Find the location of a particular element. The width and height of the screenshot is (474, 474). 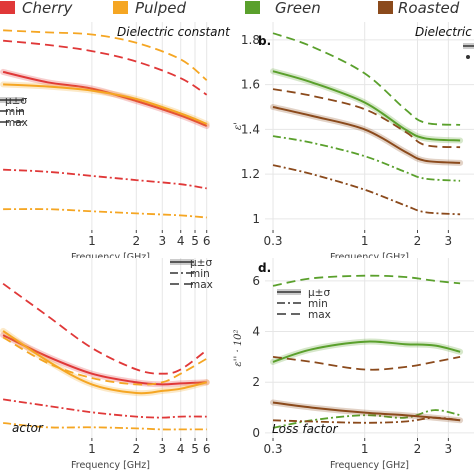

panel-title: actor is located at coordinates (28, 428).